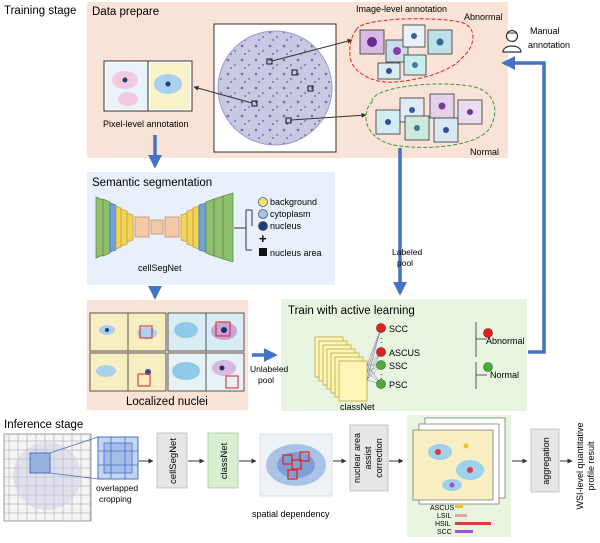 The height and width of the screenshot is (543, 600). What do you see at coordinates (459, 506) in the screenshot?
I see `legend-ascus-bar` at bounding box center [459, 506].